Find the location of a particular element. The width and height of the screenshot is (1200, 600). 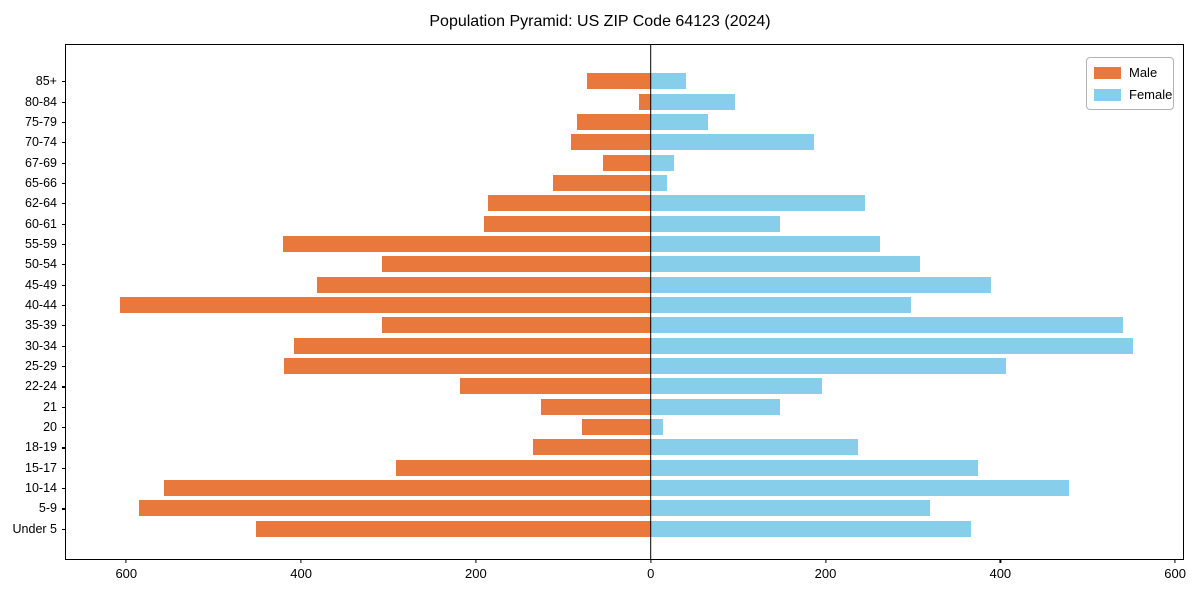

pyramid-row: 22-24 is located at coordinates (604, 386).